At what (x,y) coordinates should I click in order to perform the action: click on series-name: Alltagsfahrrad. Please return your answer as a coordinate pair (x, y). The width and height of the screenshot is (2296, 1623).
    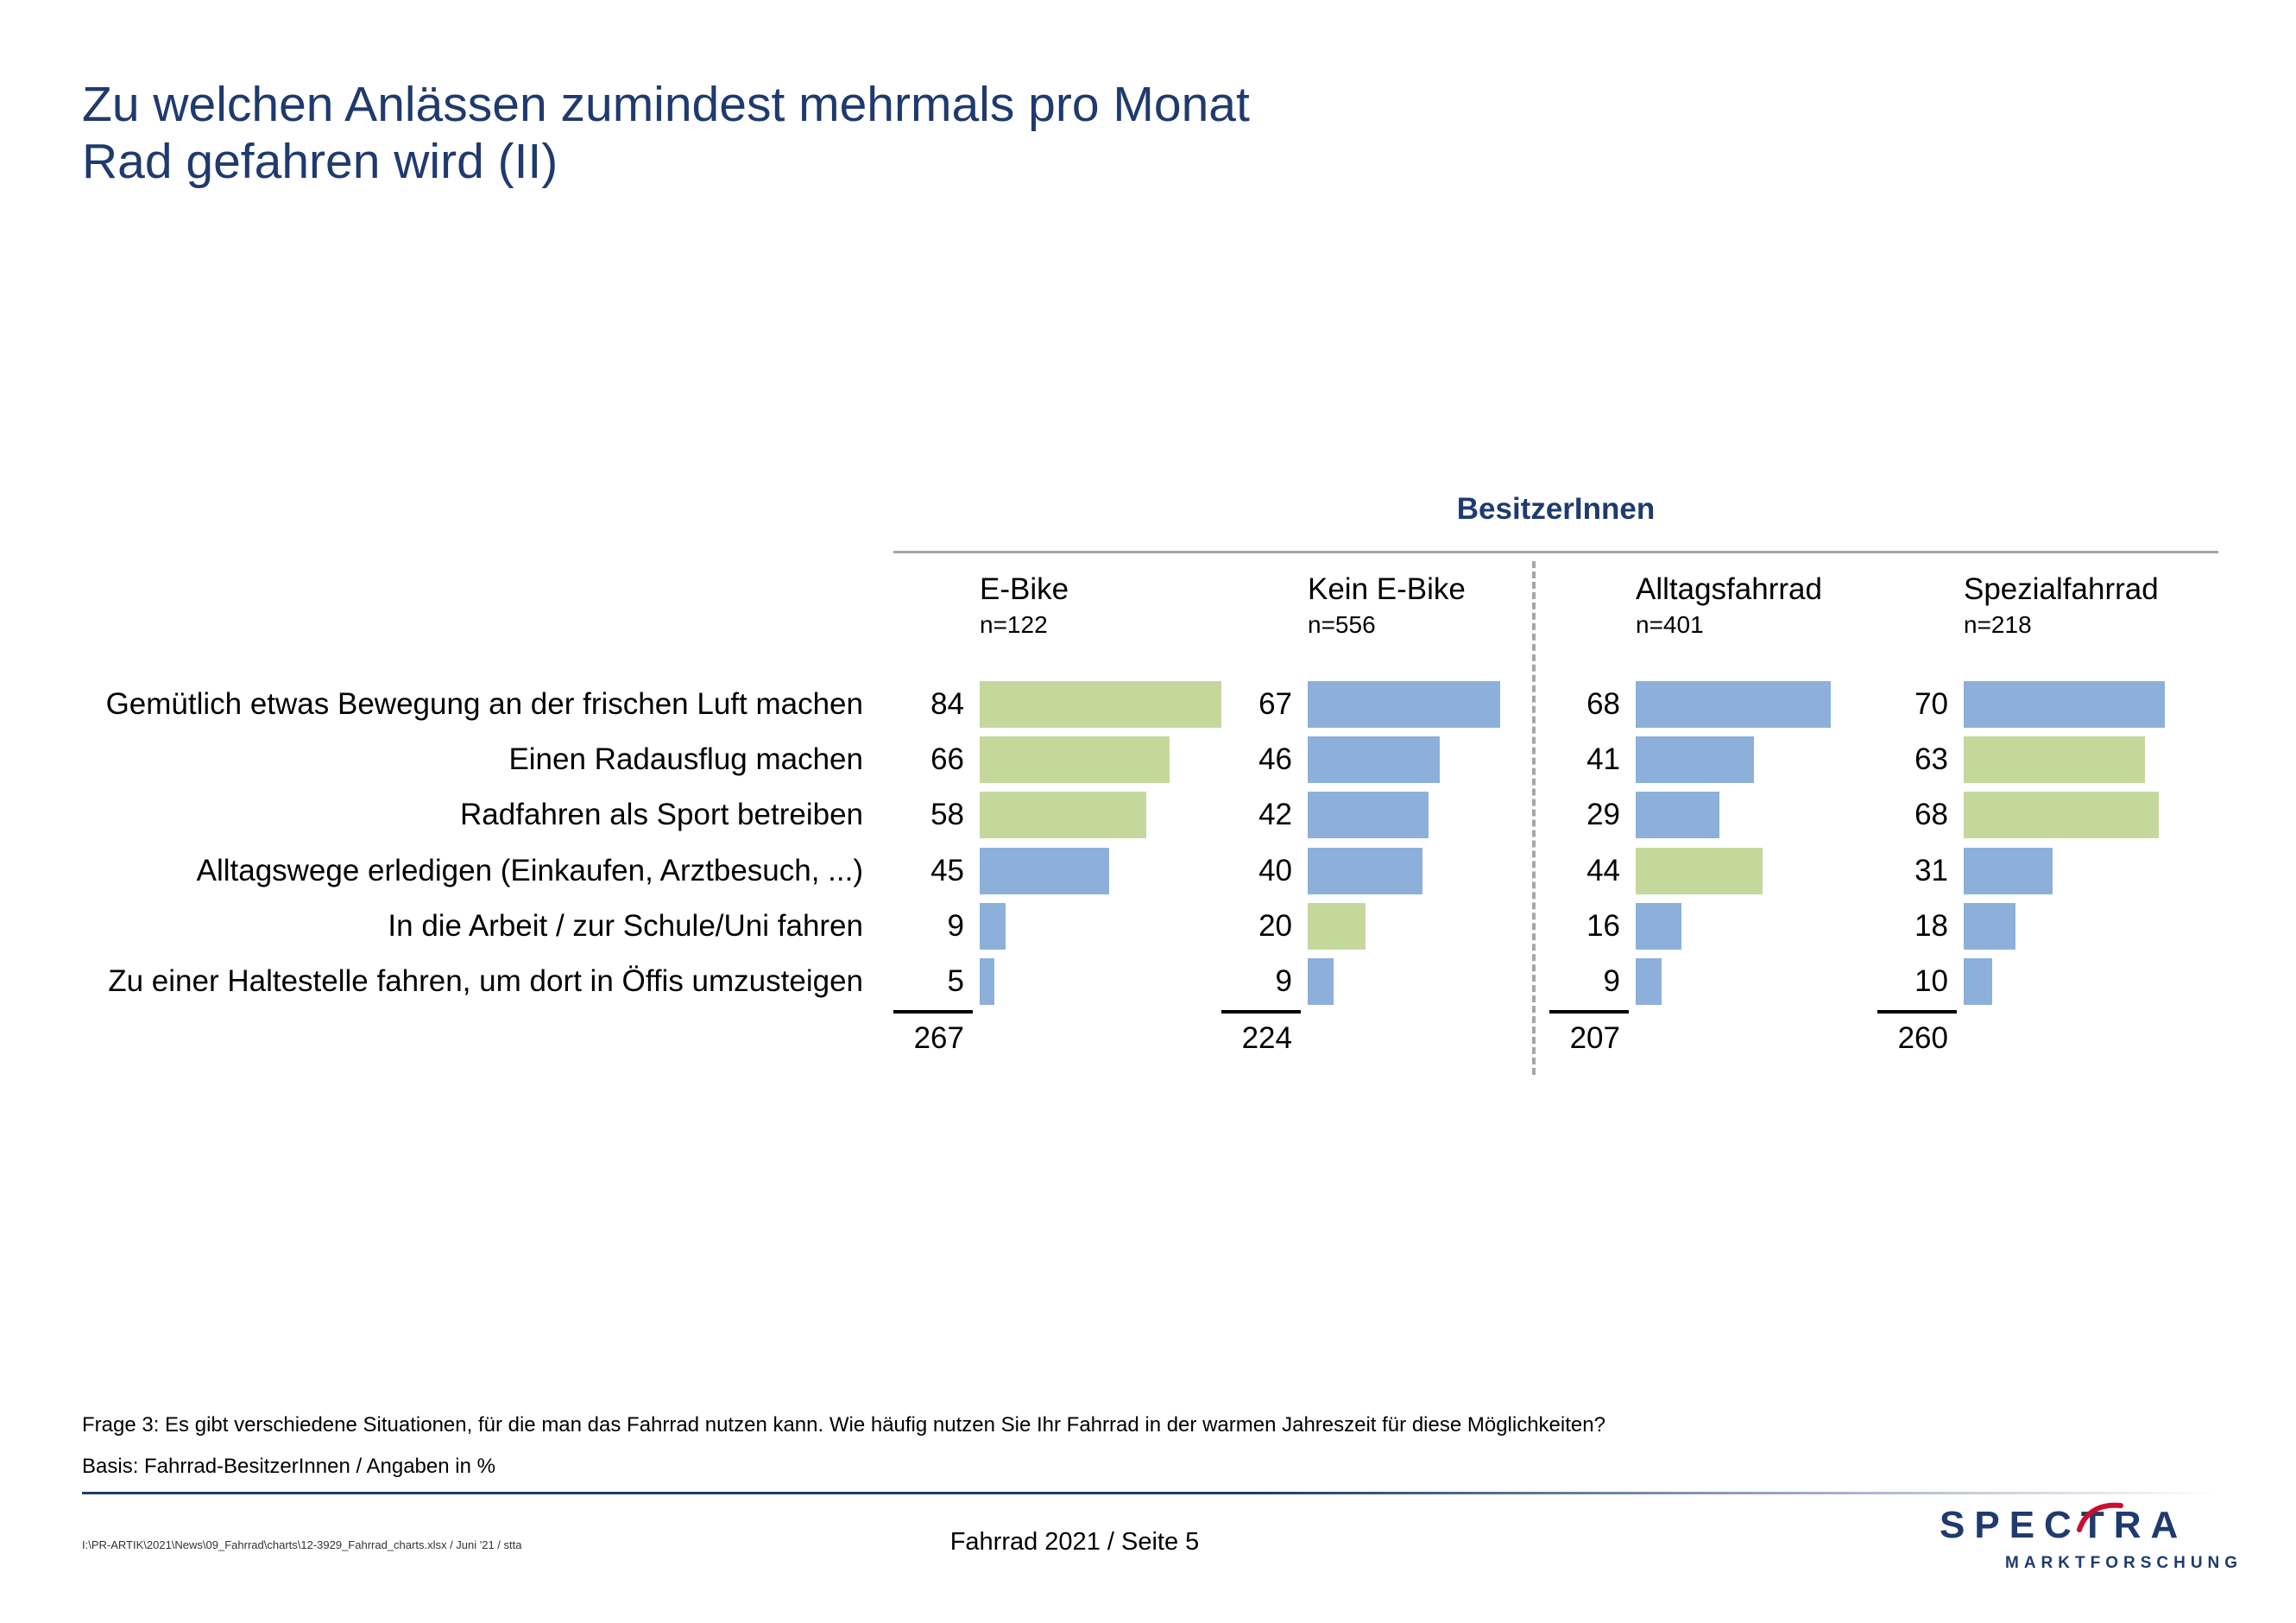
    Looking at the image, I should click on (1729, 589).